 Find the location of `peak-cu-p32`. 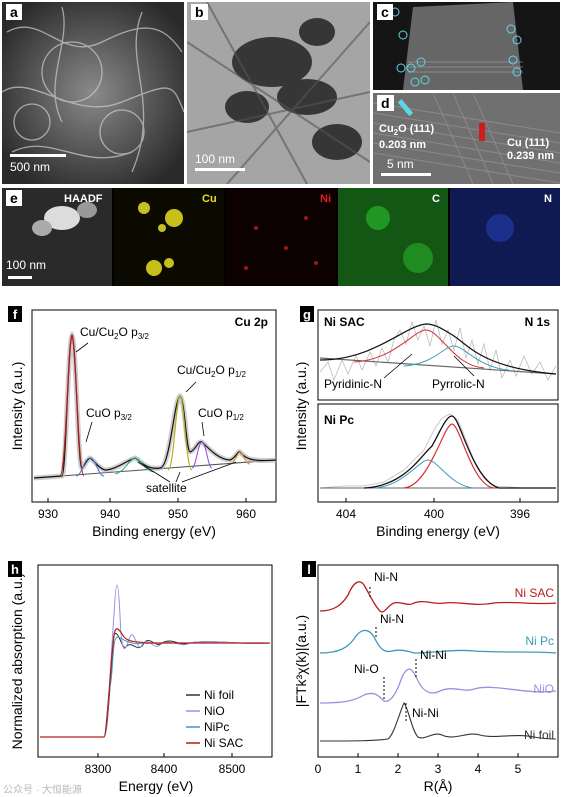

peak-cu-p32 is located at coordinates (72, 405).